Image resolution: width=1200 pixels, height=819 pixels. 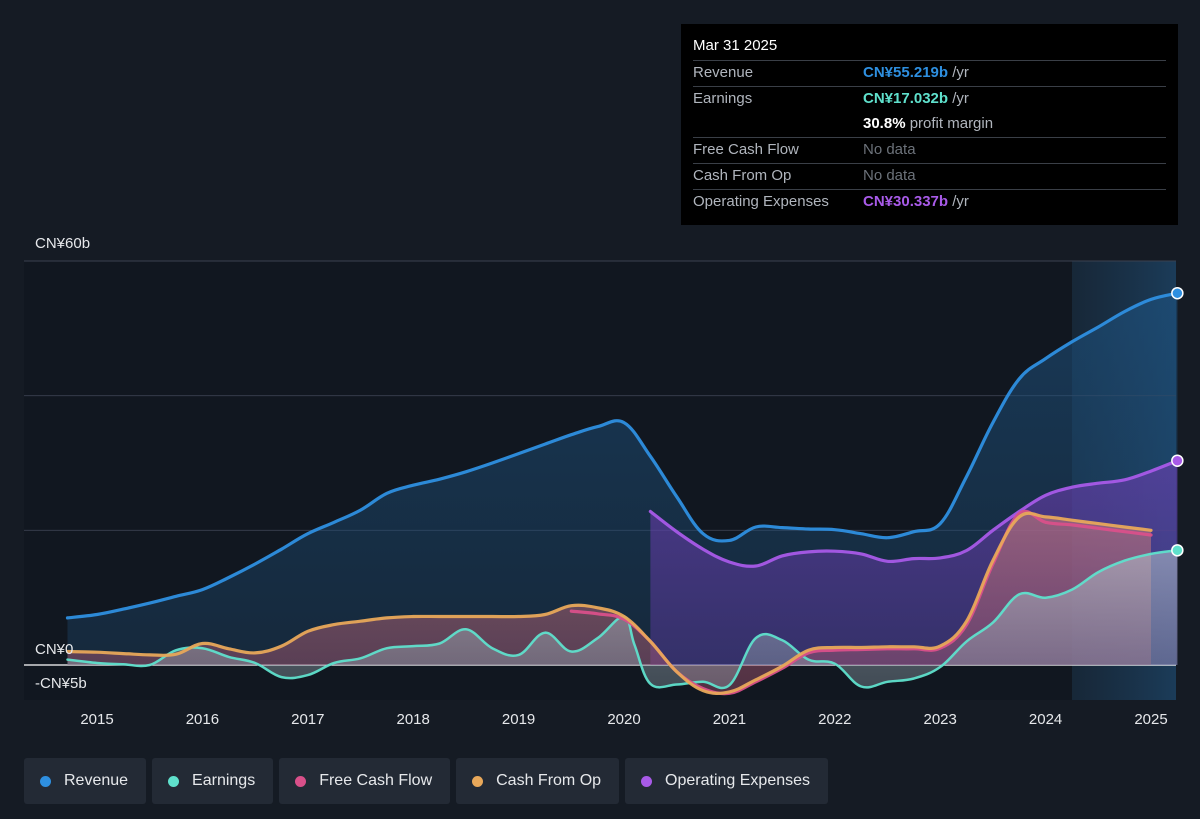 I want to click on x-tick-label: 2023, so click(x=940, y=719).